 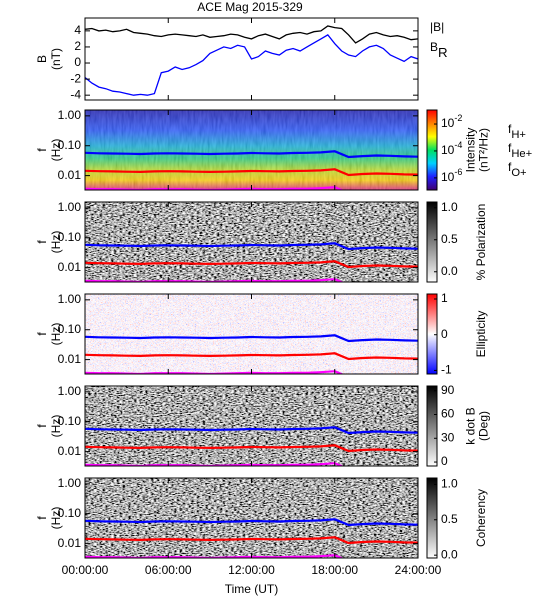 I want to click on colorbar-label: k dot B, so click(x=471, y=425).